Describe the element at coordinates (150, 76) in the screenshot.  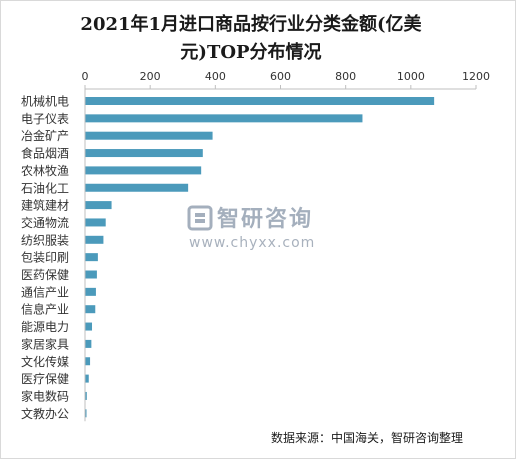
I see `x-tick-label: 200` at that location.